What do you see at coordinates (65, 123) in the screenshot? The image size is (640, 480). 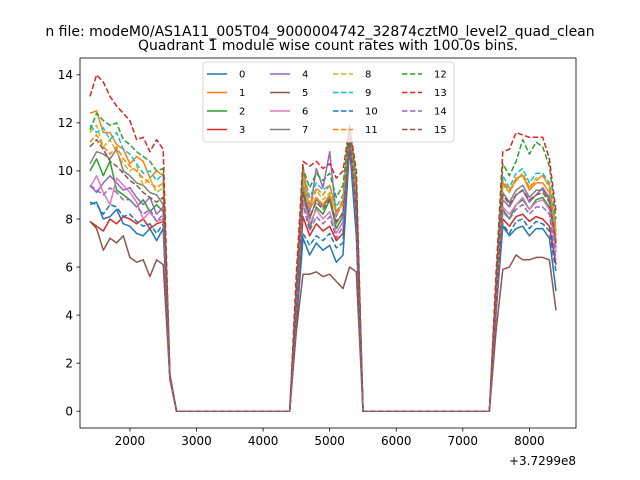 I see `y-tick-label: 12` at bounding box center [65, 123].